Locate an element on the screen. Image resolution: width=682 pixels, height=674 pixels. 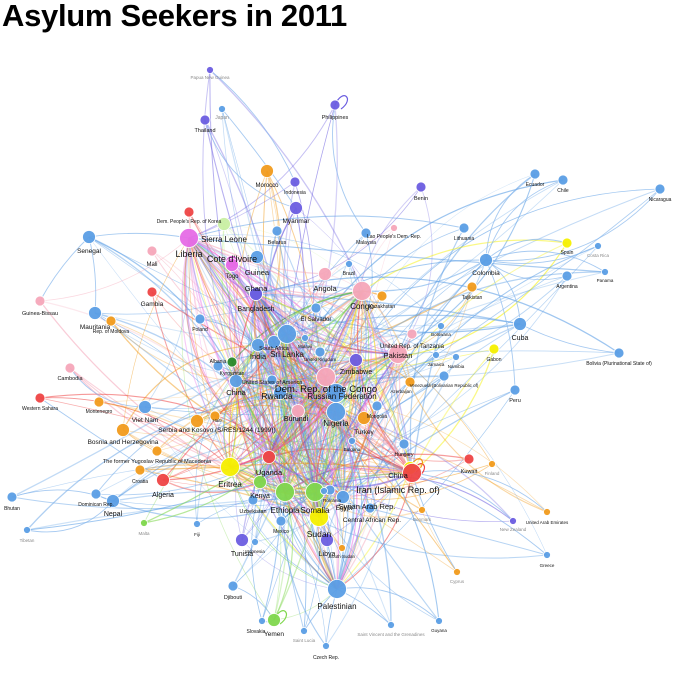
node-senegal is located at coordinates (89, 237).